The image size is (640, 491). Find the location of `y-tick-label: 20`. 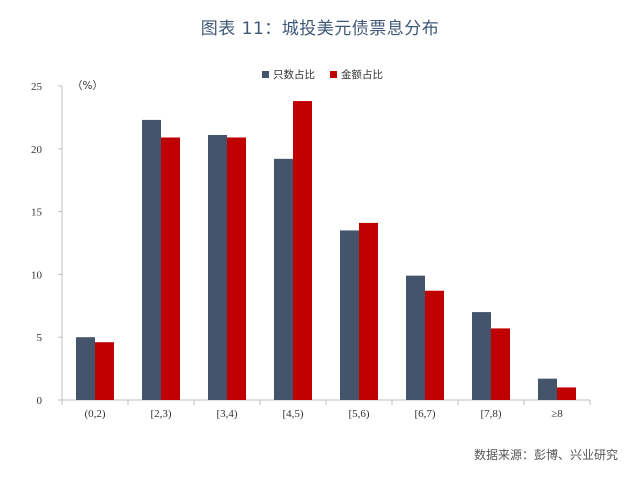

y-tick-label: 20 is located at coordinates (37, 150).